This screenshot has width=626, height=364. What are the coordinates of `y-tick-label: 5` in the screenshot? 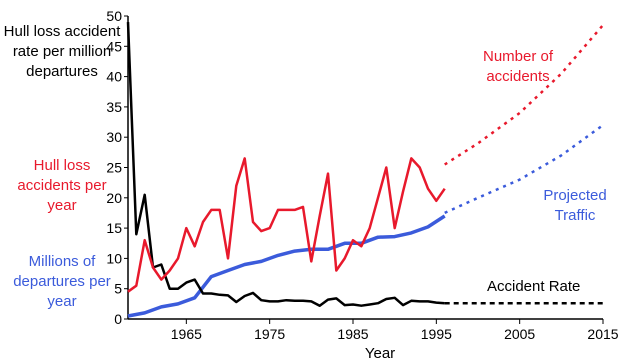 It's located at (118, 289).